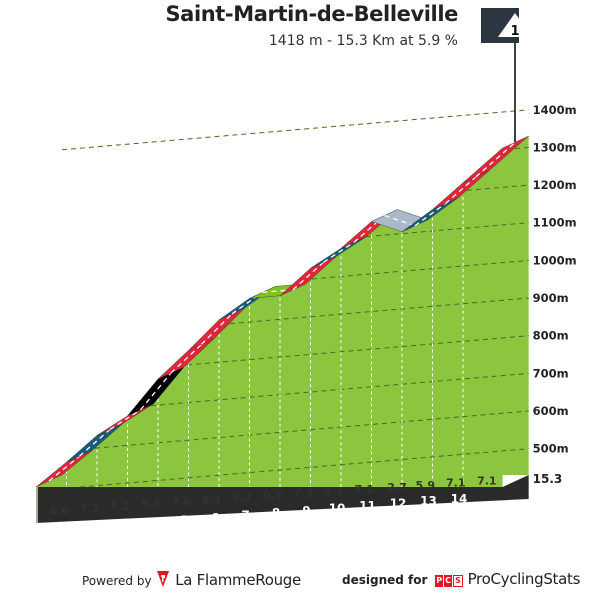 The height and width of the screenshot is (598, 608). Describe the element at coordinates (555, 223) in the screenshot. I see `altitude-tick-label: 1100m` at that location.